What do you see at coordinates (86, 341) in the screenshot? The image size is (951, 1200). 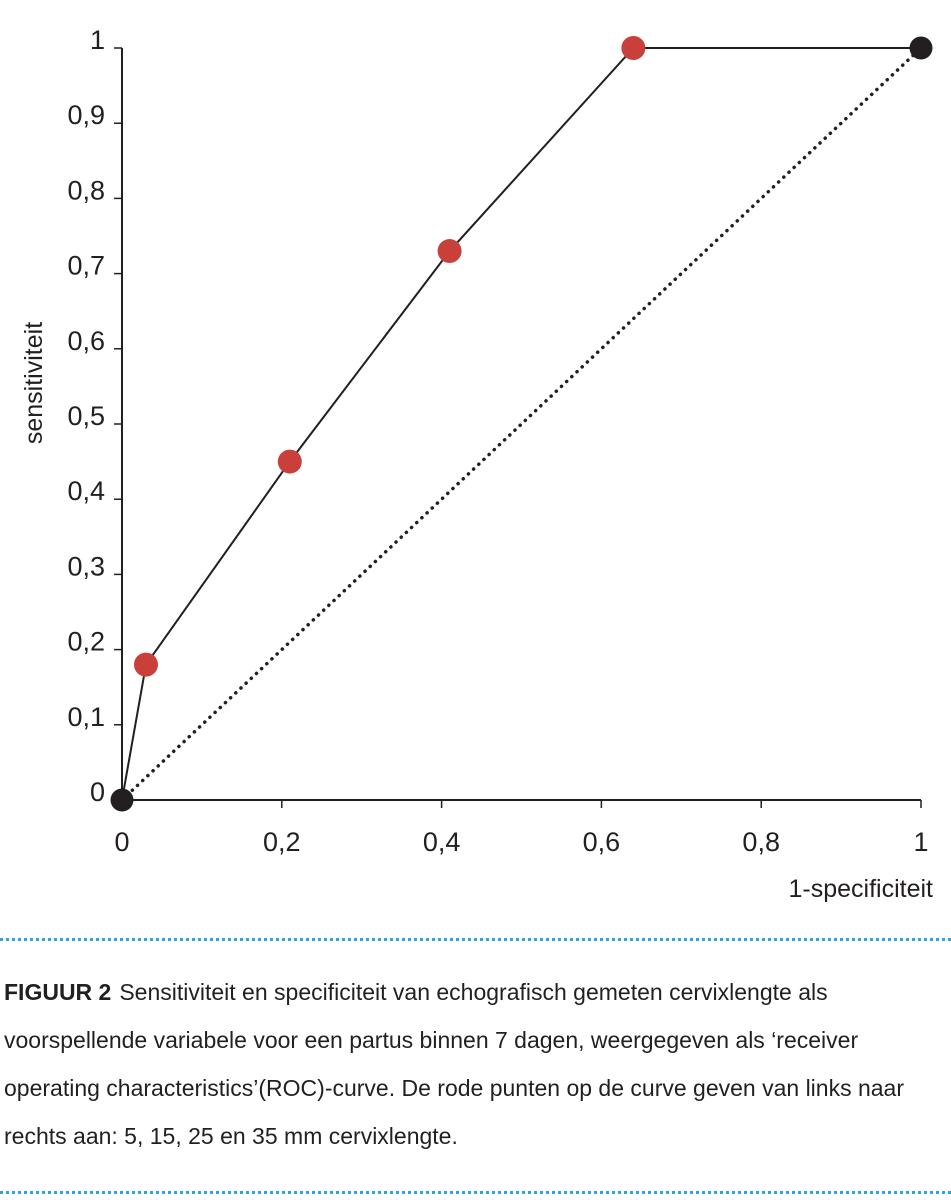 I see `y-tick-label: 0,6` at bounding box center [86, 341].